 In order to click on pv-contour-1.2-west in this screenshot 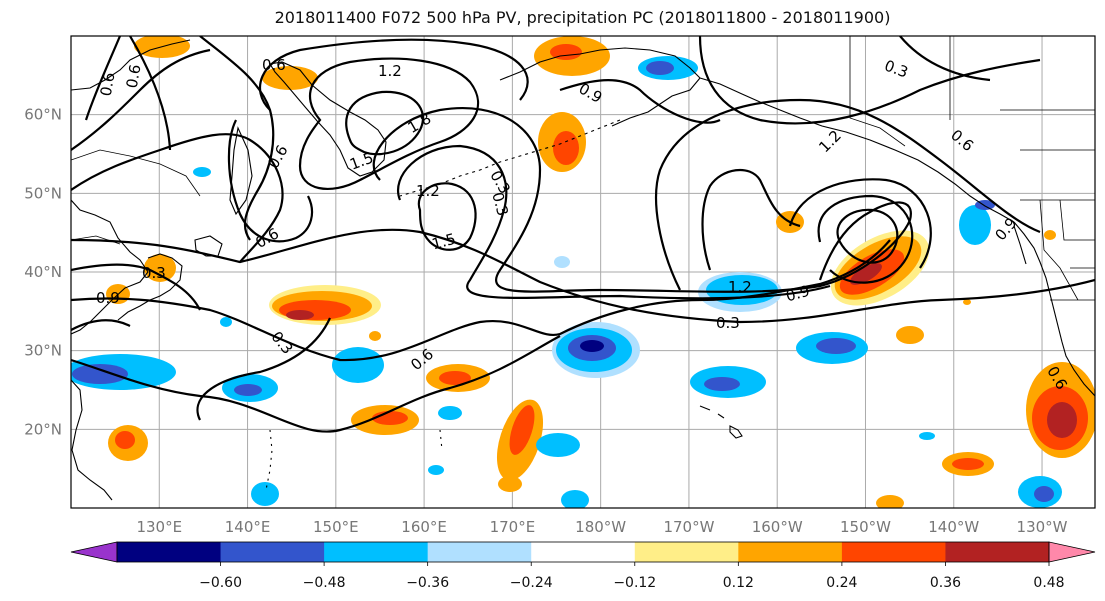, I will do `click(264, 369)`.